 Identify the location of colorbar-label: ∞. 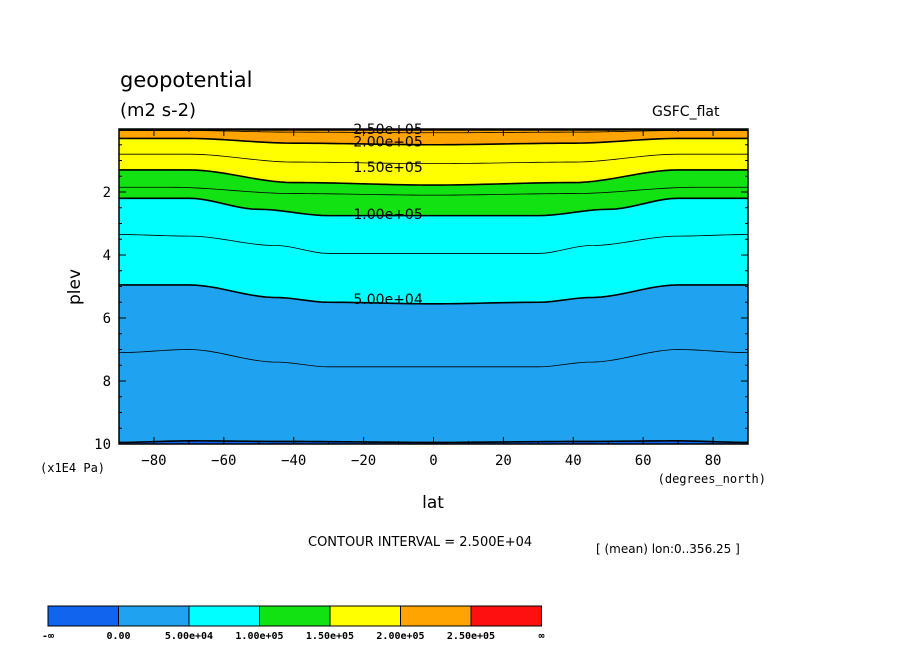
(541, 636).